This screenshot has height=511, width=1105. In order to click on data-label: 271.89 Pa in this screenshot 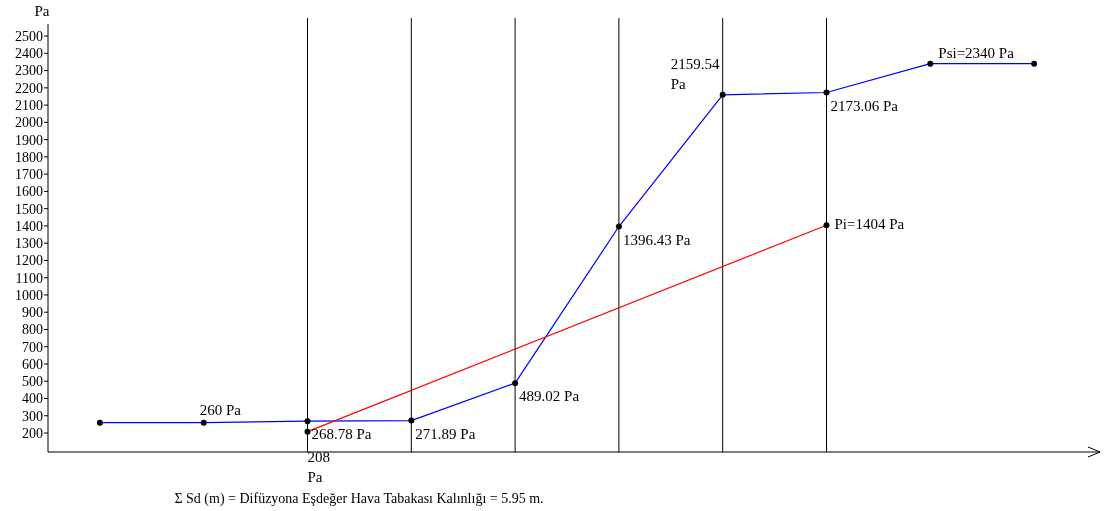, I will do `click(445, 433)`.